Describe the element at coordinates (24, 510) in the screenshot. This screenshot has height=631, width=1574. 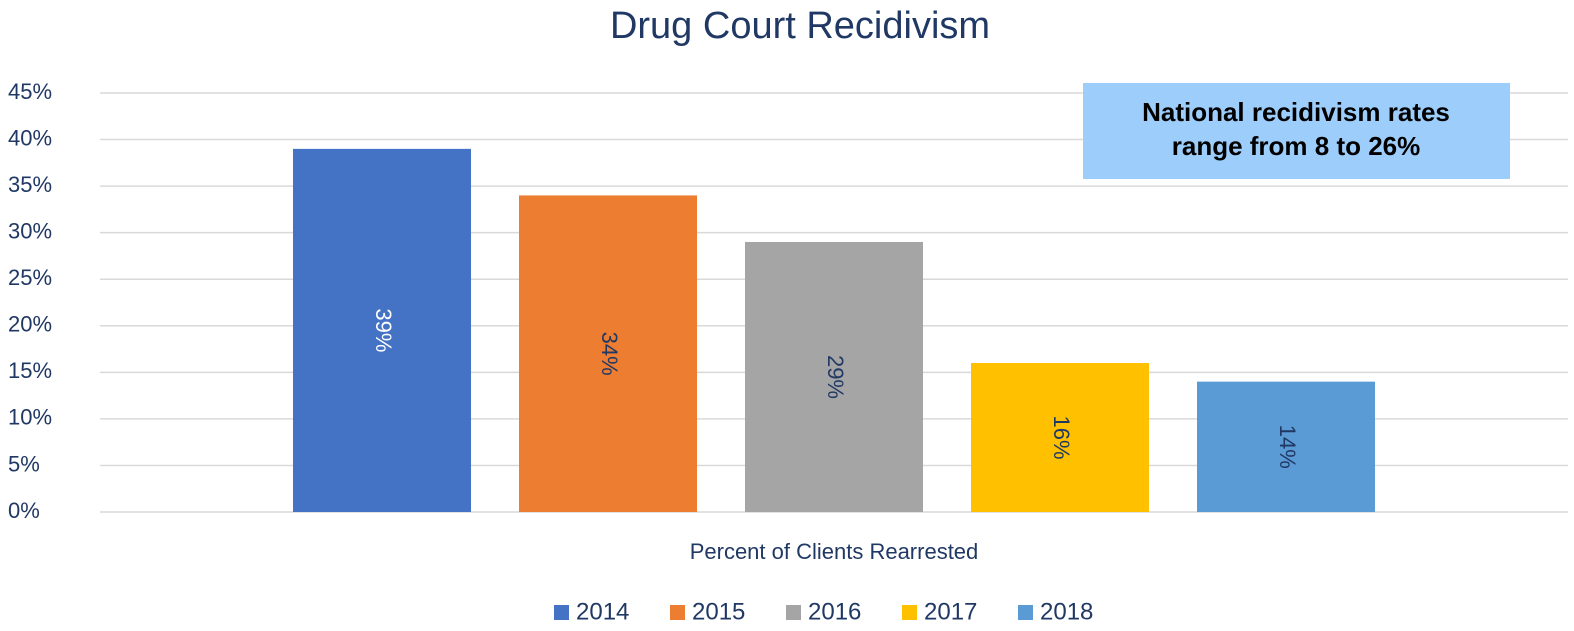
I see `y-tick-label: 0%` at that location.